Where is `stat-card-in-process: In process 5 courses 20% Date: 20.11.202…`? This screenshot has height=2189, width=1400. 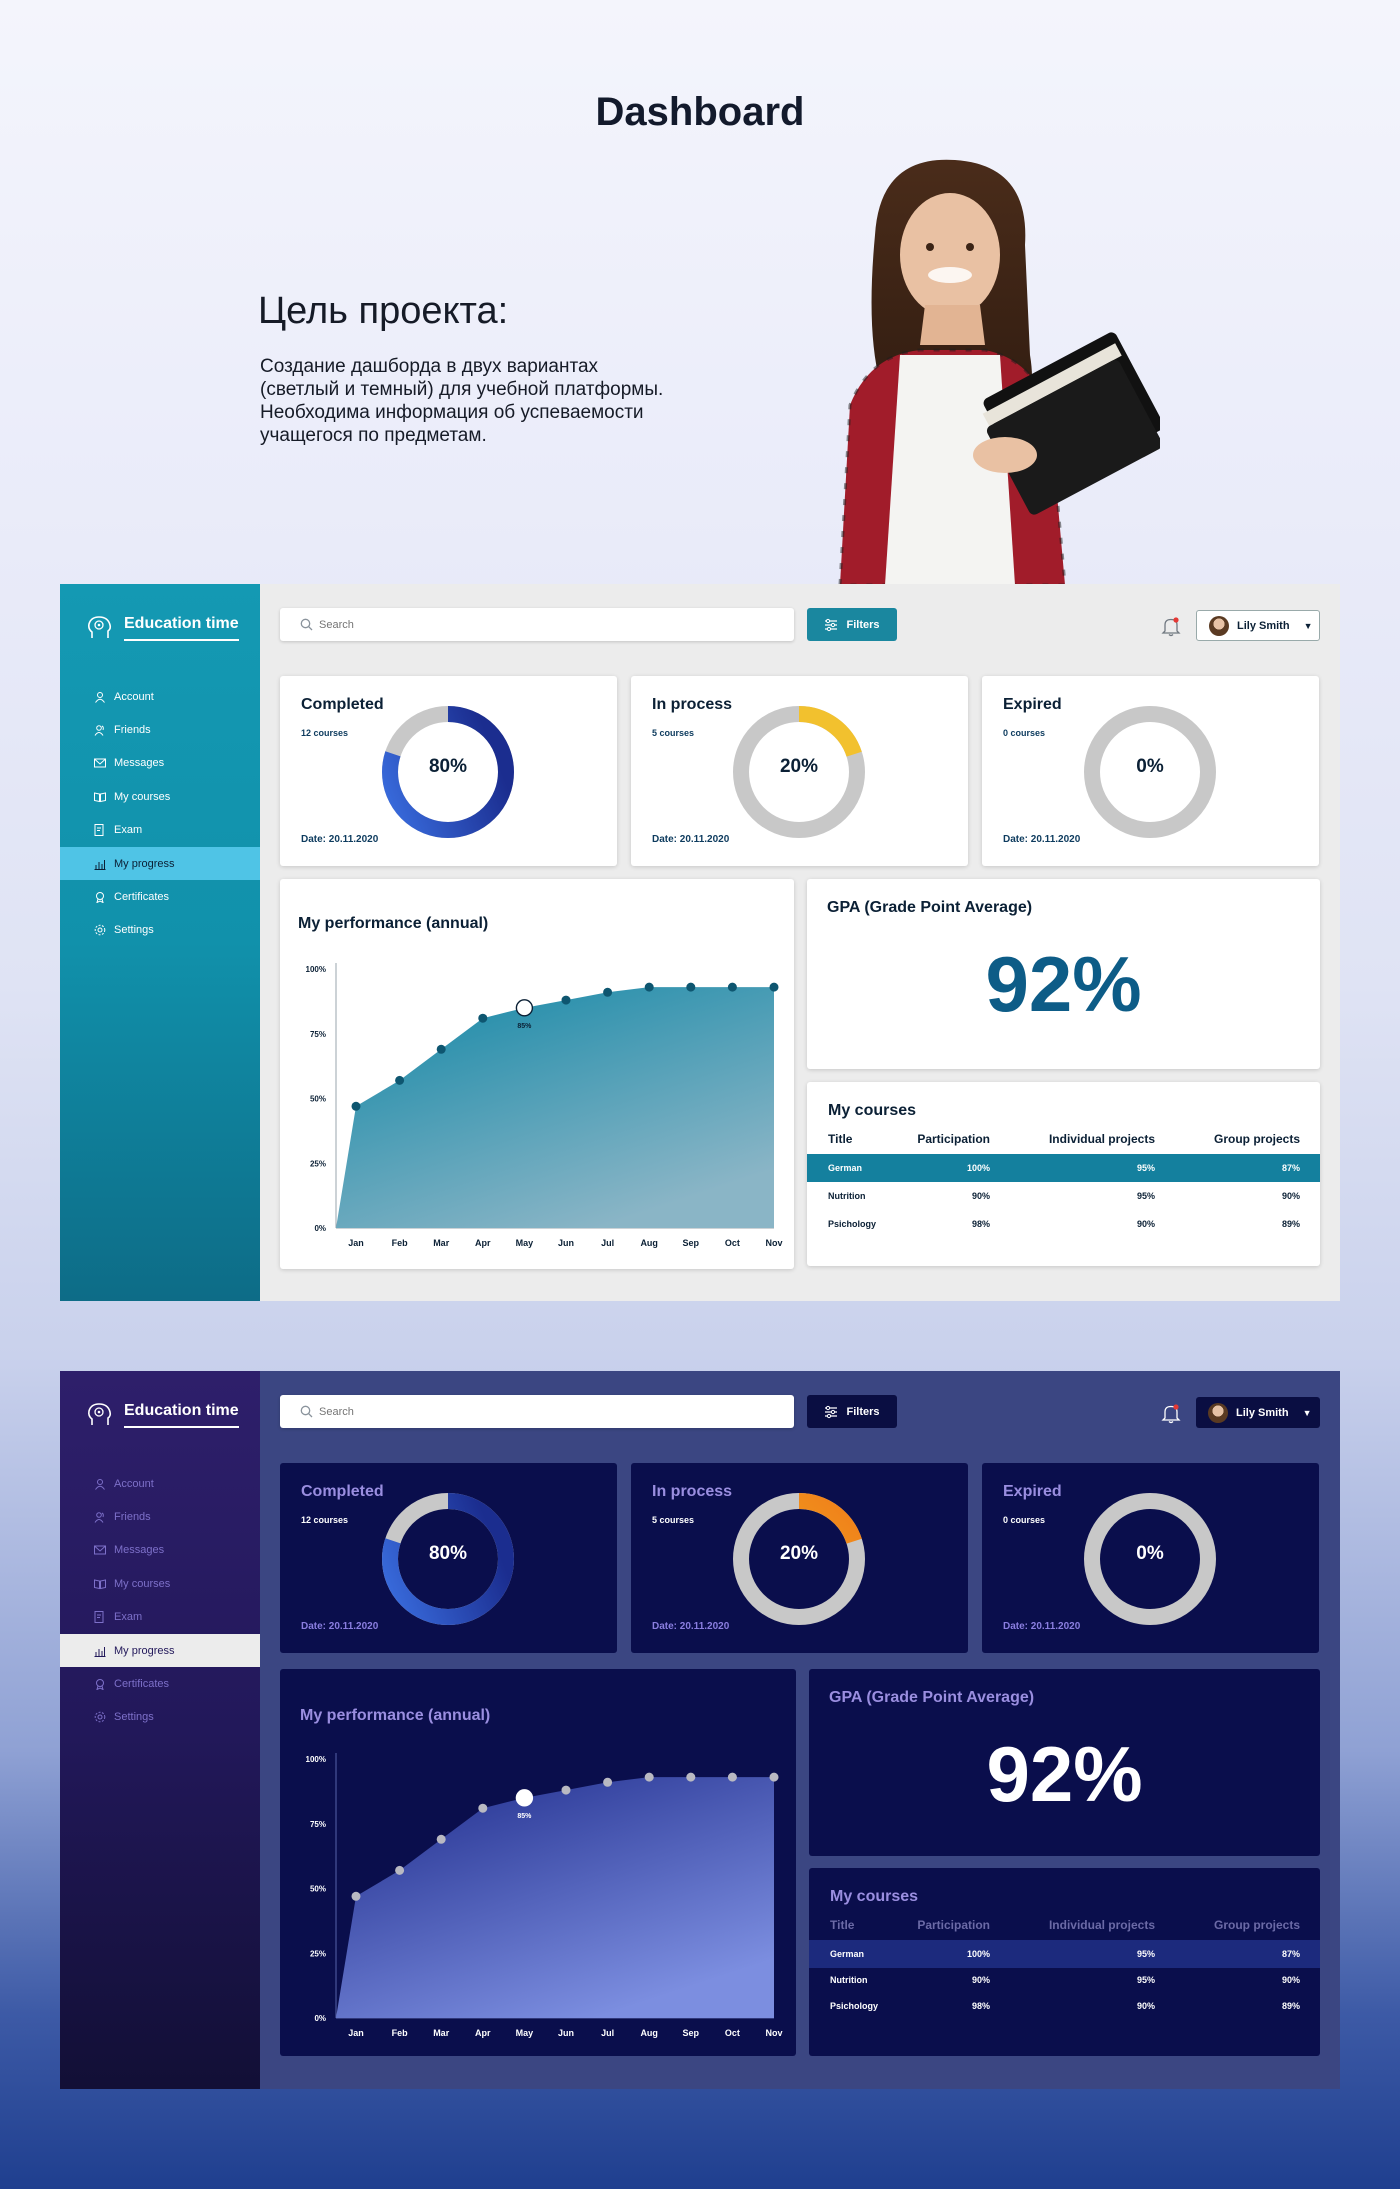 stat-card-in-process: In process 5 courses 20% Date: 20.11.202… is located at coordinates (799, 771).